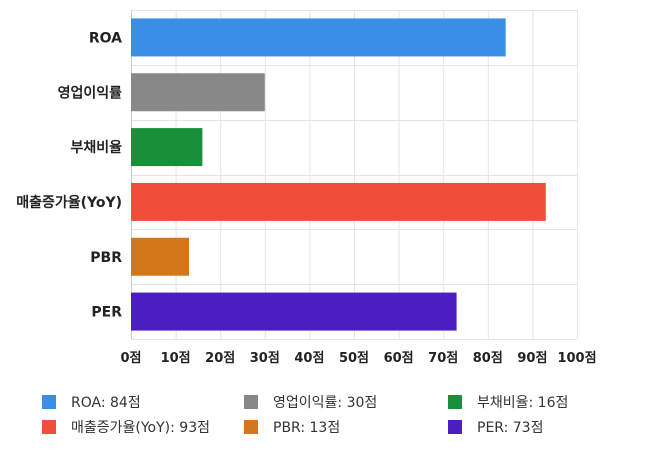 This screenshot has width=650, height=450. What do you see at coordinates (106, 403) in the screenshot?
I see `legend-label: ROA: 84점` at bounding box center [106, 403].